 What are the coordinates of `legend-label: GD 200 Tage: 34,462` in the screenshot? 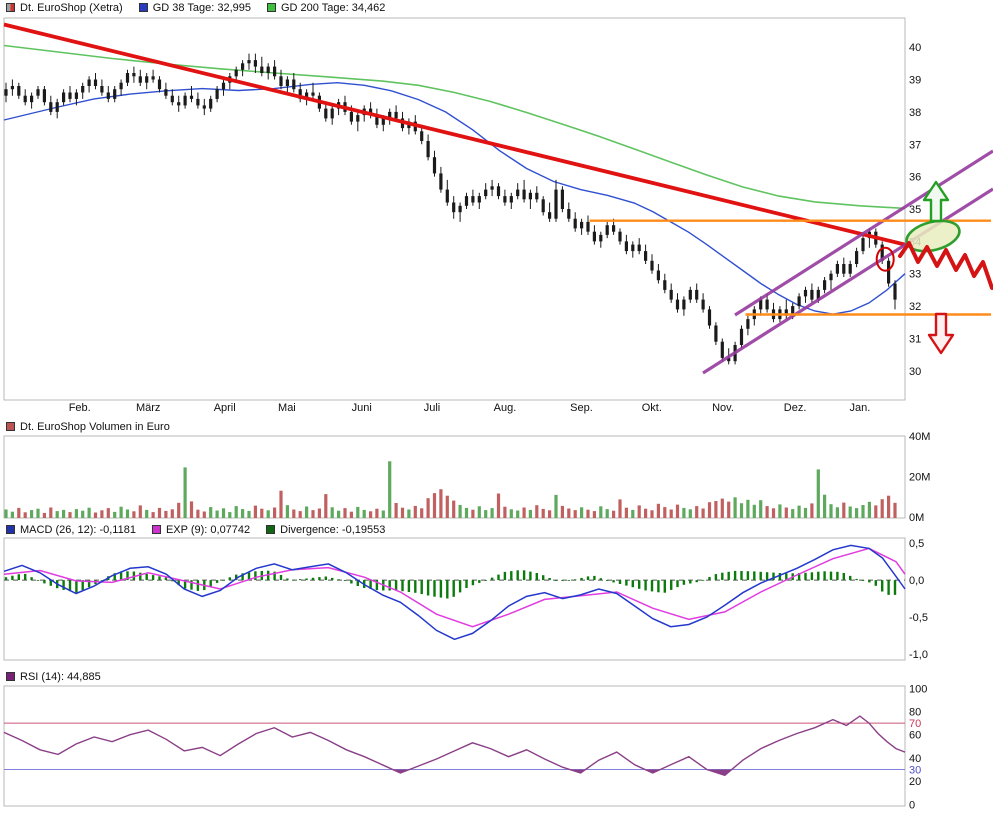 It's located at (333, 7).